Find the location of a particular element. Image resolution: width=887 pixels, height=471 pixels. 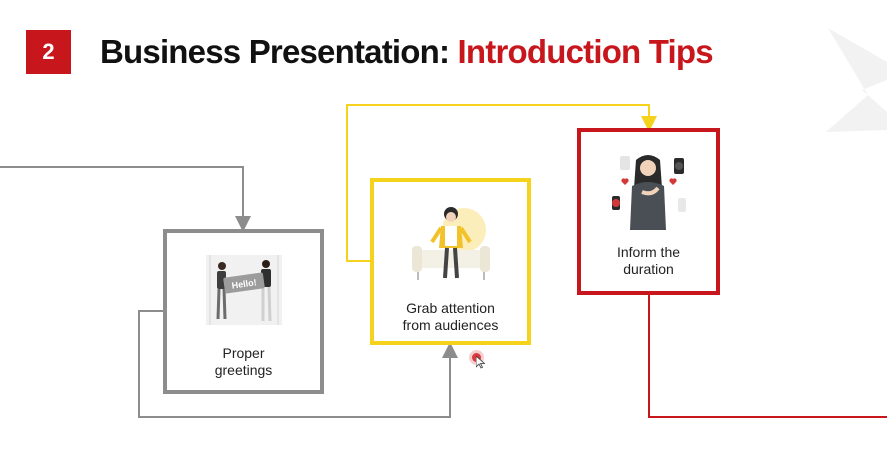

connector-attention-to-duration is located at coordinates (501, 183).